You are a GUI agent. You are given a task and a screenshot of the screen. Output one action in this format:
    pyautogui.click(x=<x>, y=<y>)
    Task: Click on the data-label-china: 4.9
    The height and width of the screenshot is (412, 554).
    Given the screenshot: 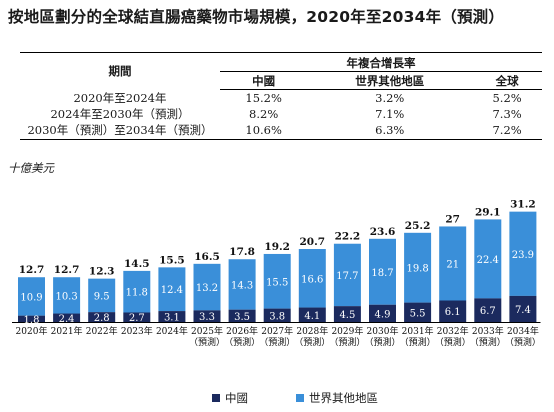 What is the action you would take?
    pyautogui.click(x=383, y=314)
    